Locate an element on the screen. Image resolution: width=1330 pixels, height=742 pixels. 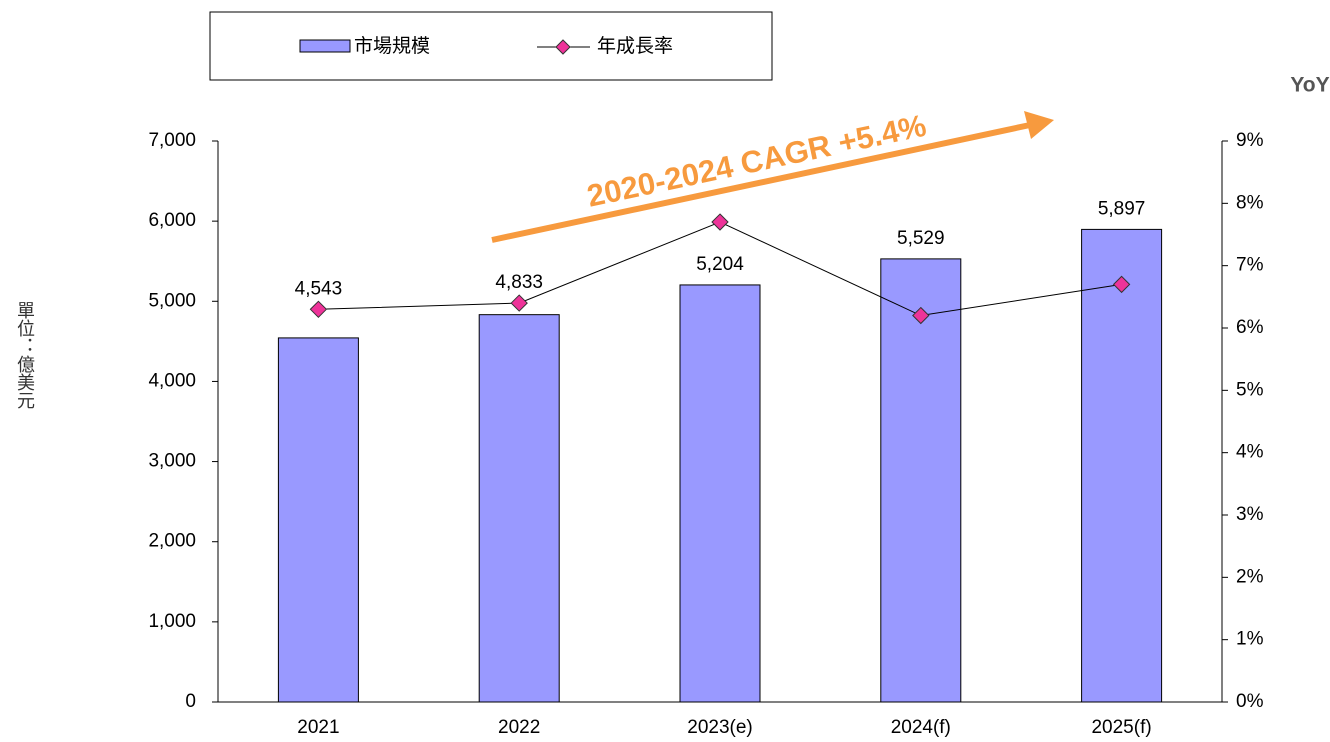
annotation-arrowhead is located at coordinates (1039, 125).